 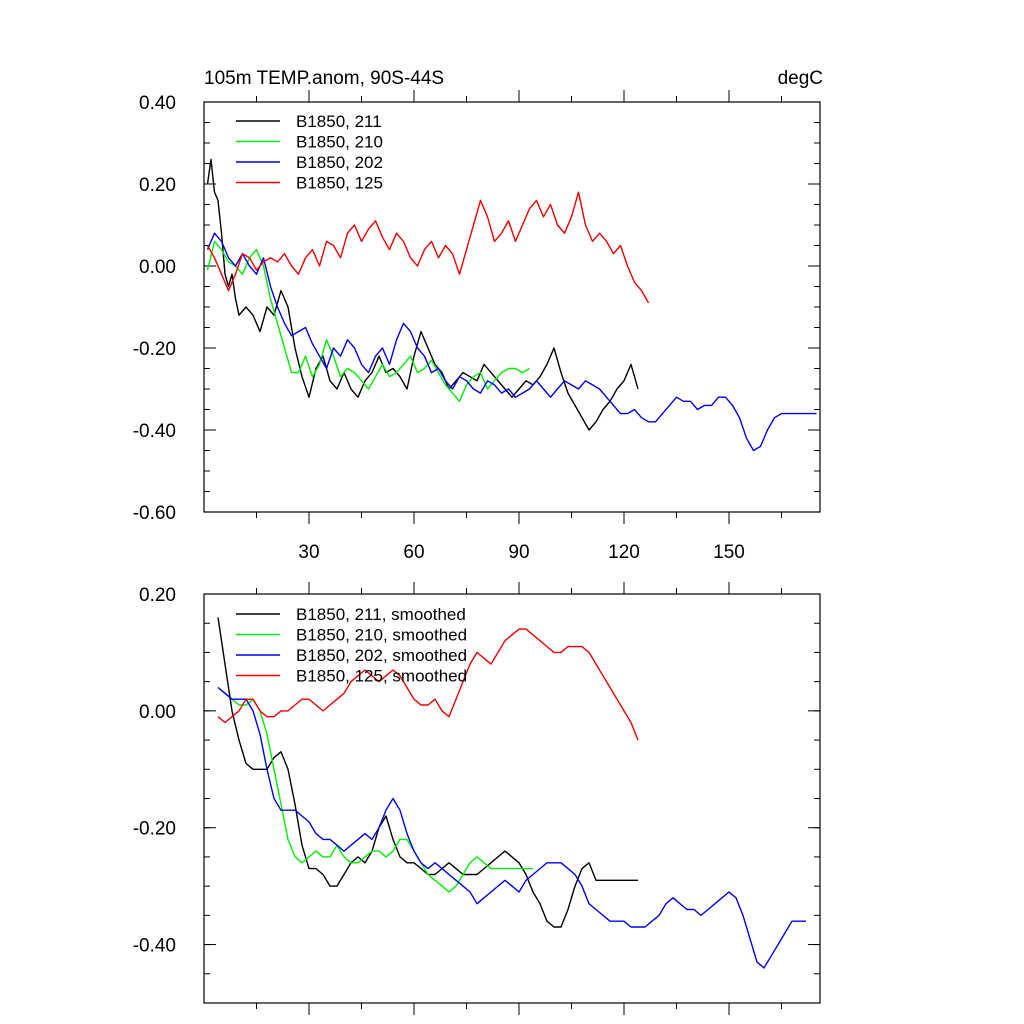 I want to click on series-line-b1850-210-smoothed, so click(x=375, y=789).